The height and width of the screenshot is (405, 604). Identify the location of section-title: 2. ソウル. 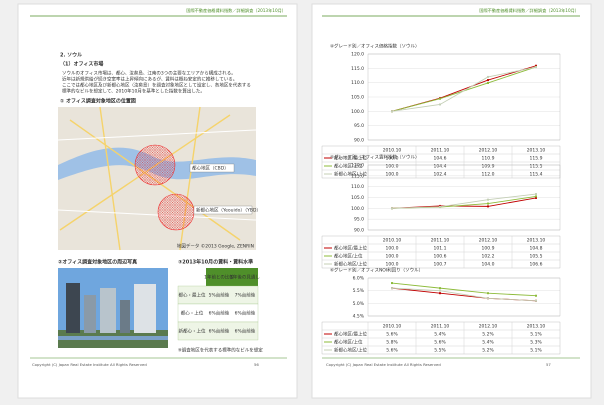
(71, 55).